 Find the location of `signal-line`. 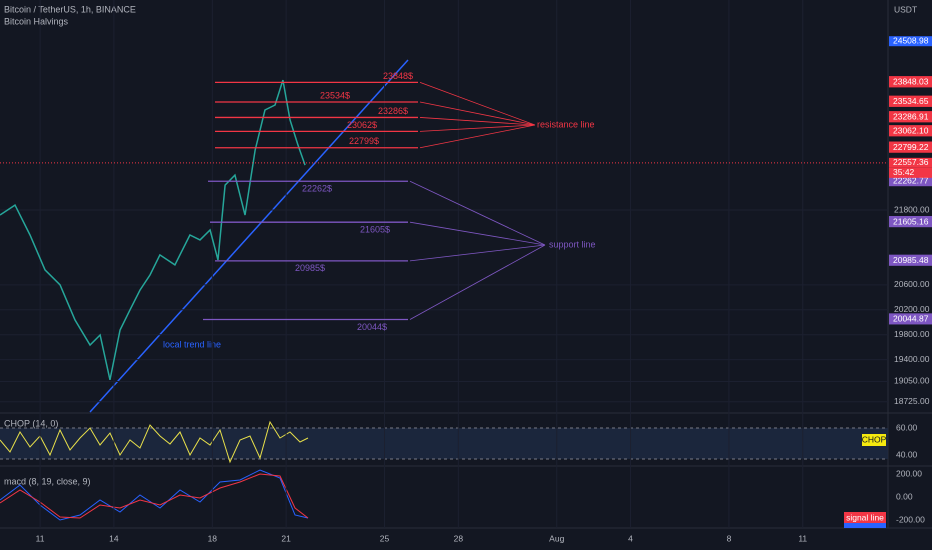

signal-line is located at coordinates (154, 496).